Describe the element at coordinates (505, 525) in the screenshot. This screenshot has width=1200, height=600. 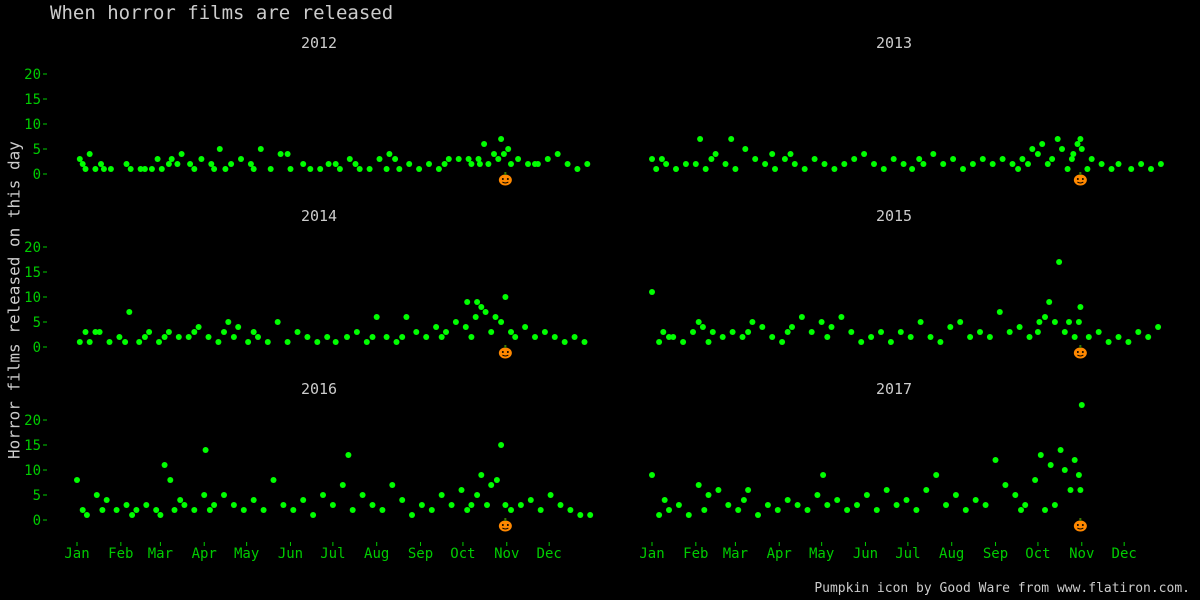
I see `pumpkin-icon` at that location.